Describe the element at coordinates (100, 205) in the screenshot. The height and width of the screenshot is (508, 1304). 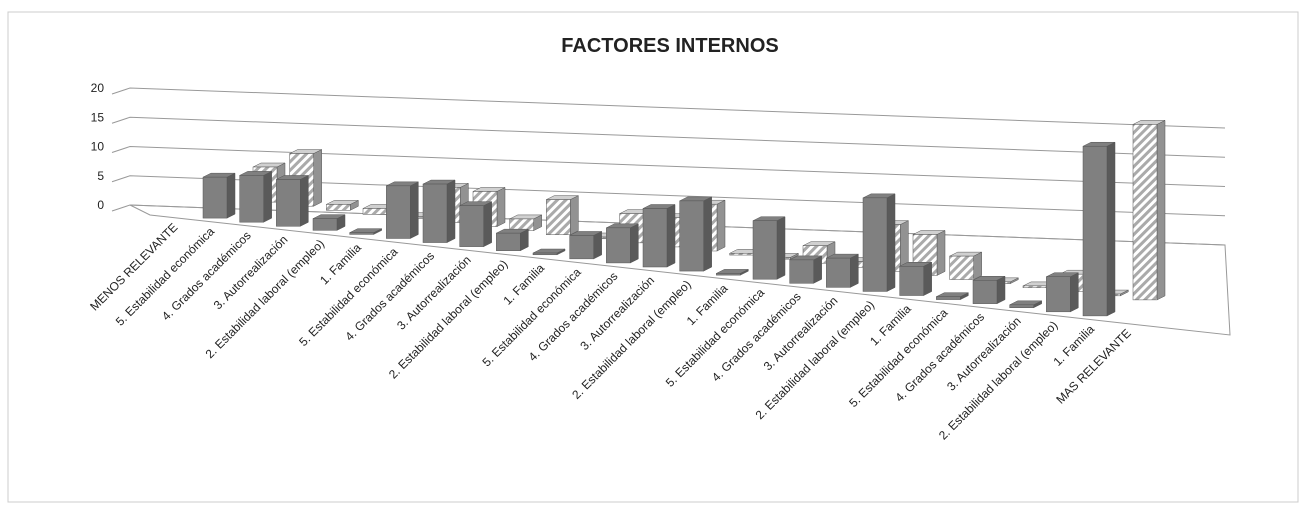
I see `y-tick-label: 0` at that location.